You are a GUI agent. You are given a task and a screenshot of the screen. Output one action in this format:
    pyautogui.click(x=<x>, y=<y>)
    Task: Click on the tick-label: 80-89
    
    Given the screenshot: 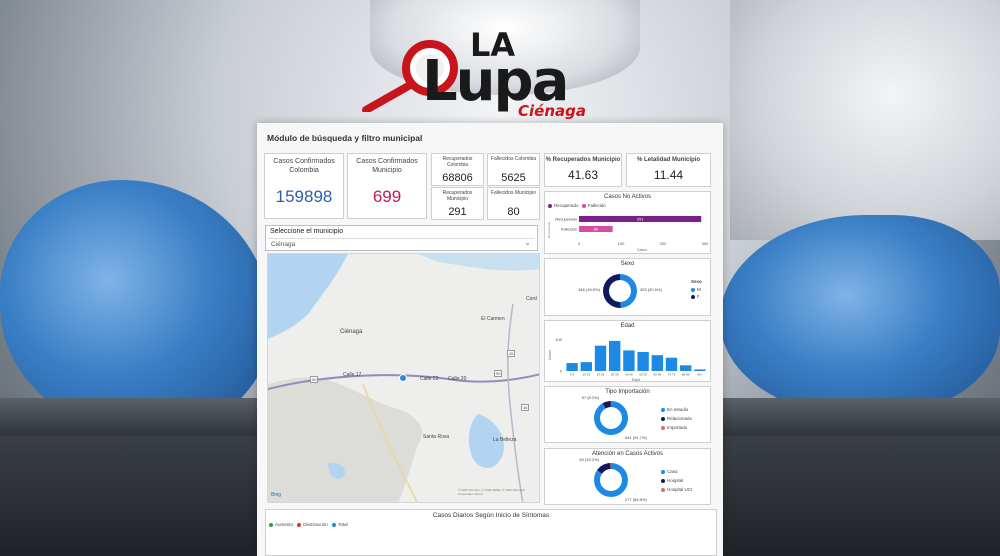 What is the action you would take?
    pyautogui.click(x=686, y=375)
    